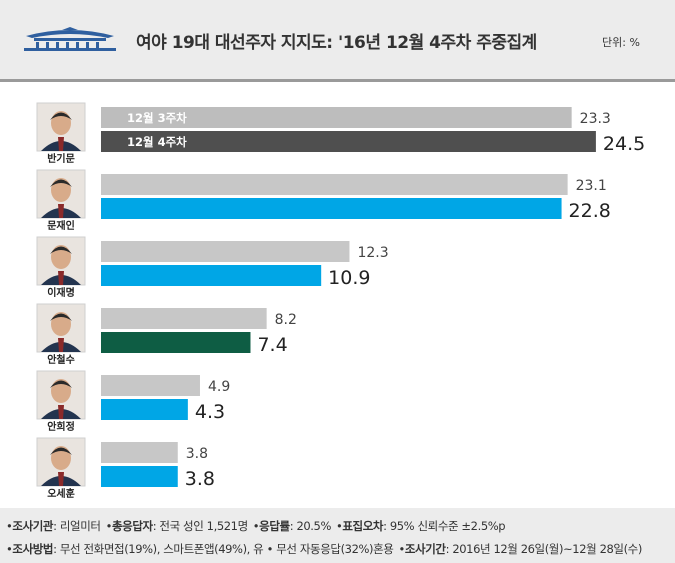 The height and width of the screenshot is (563, 675). Describe the element at coordinates (595, 119) in the screenshot. I see `value-label-prev-week: 23.3` at that location.